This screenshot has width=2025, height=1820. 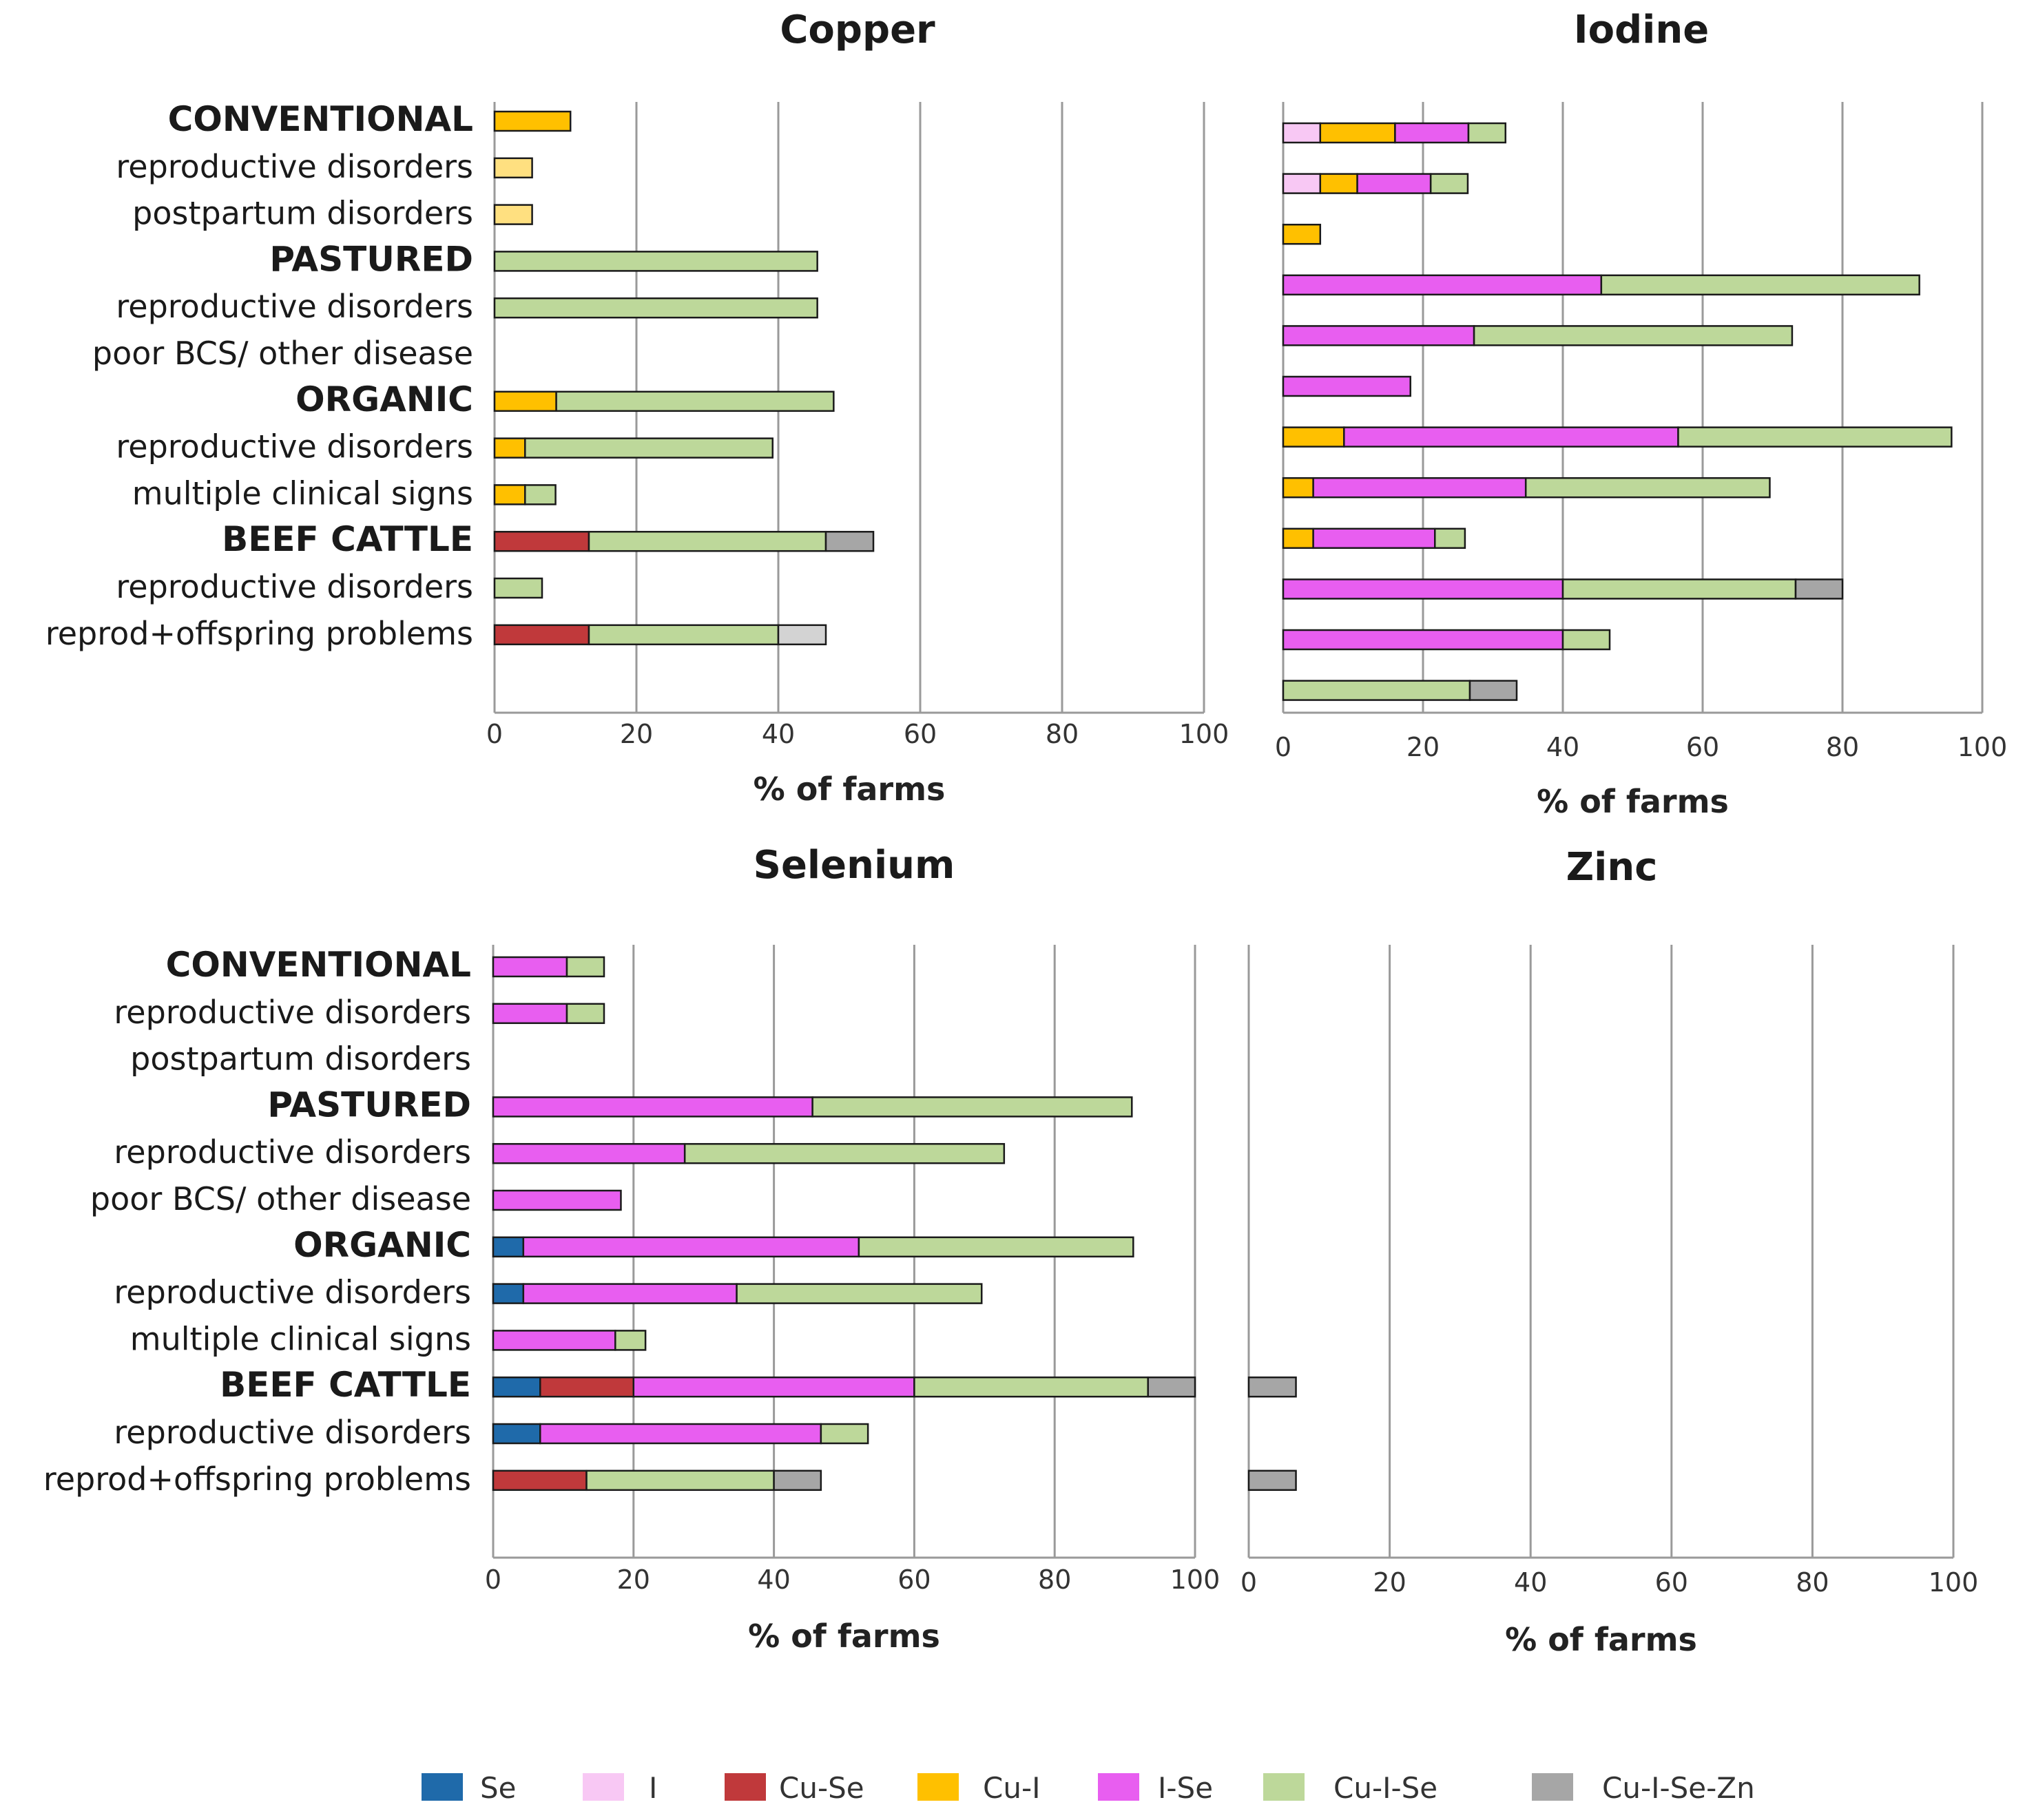 I want to click on bar-zinc-11-cu-i-se-zn, so click(x=1272, y=1480).